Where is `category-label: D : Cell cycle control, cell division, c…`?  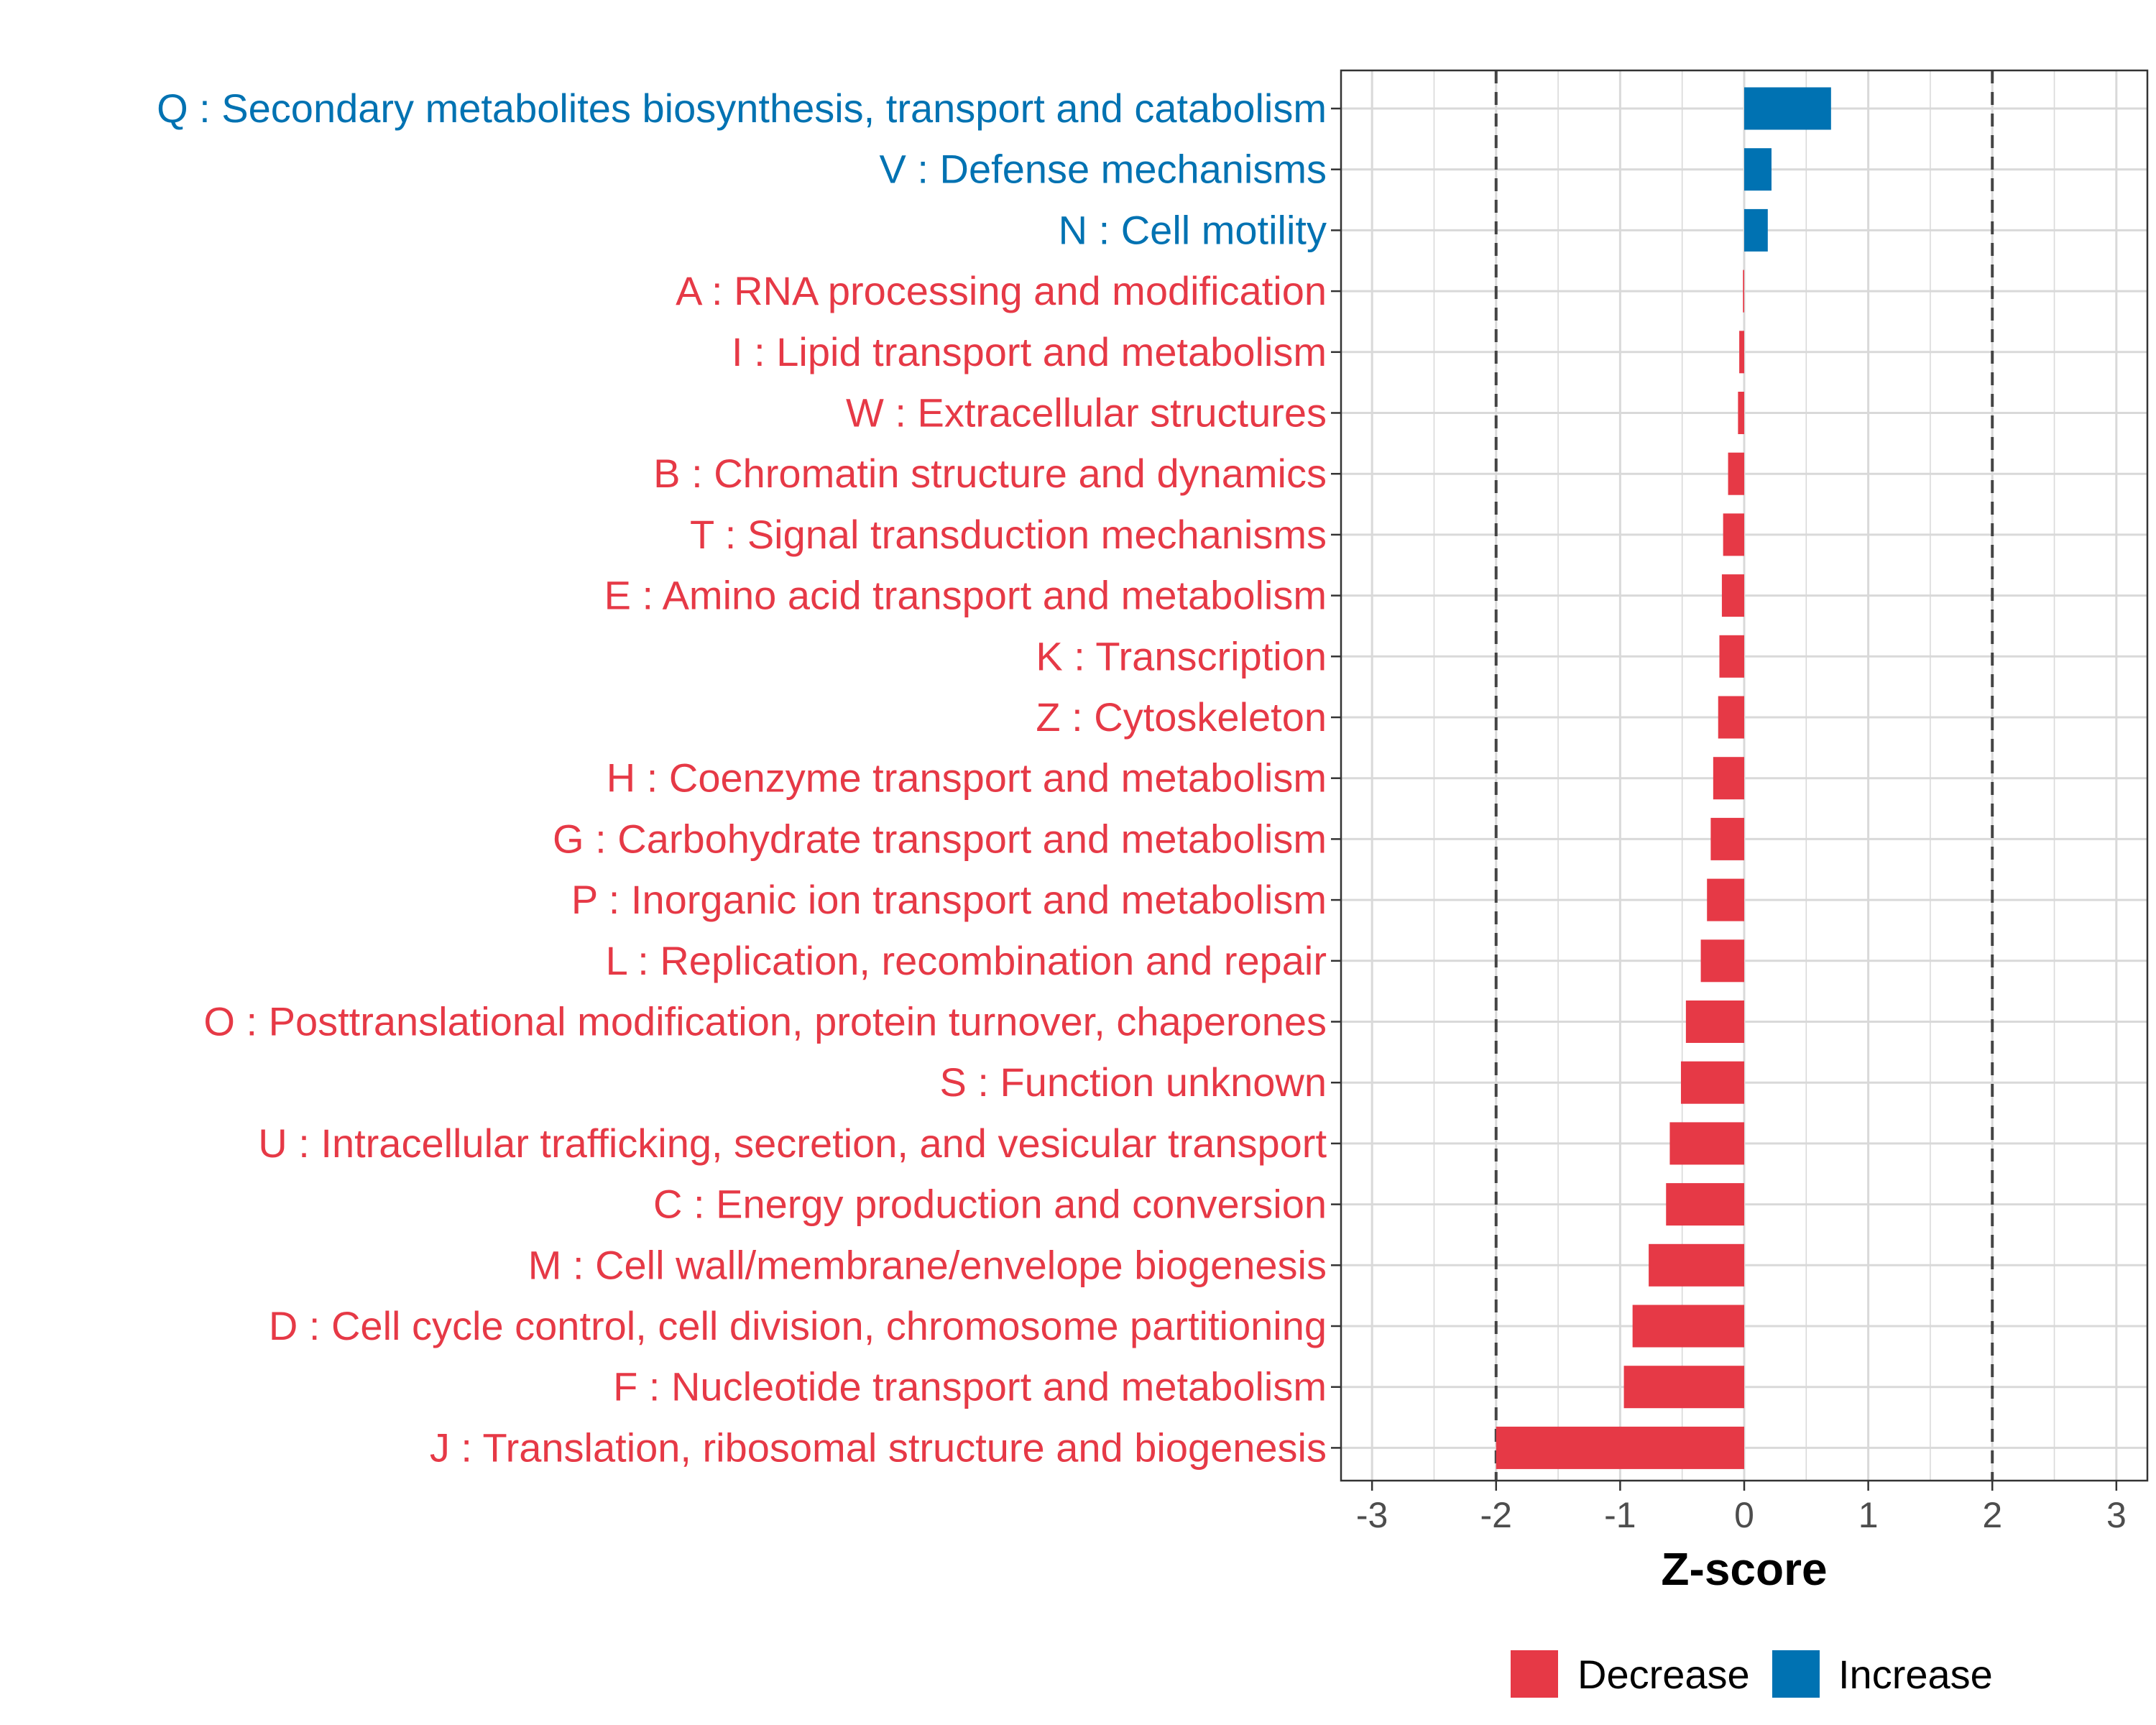
category-label: D : Cell cycle control, cell division, c… is located at coordinates (798, 1325).